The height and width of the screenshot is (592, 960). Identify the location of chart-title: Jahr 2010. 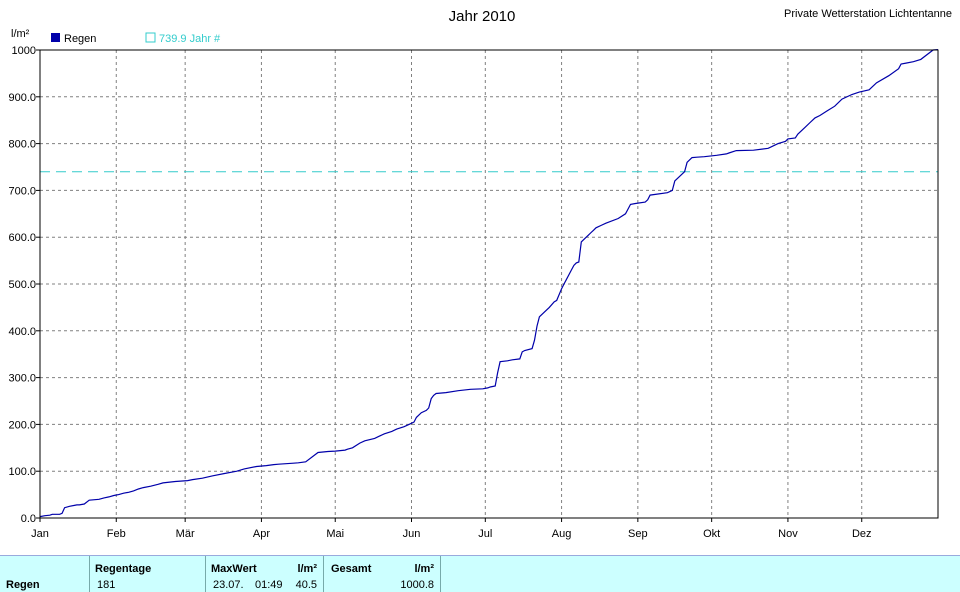
(482, 16).